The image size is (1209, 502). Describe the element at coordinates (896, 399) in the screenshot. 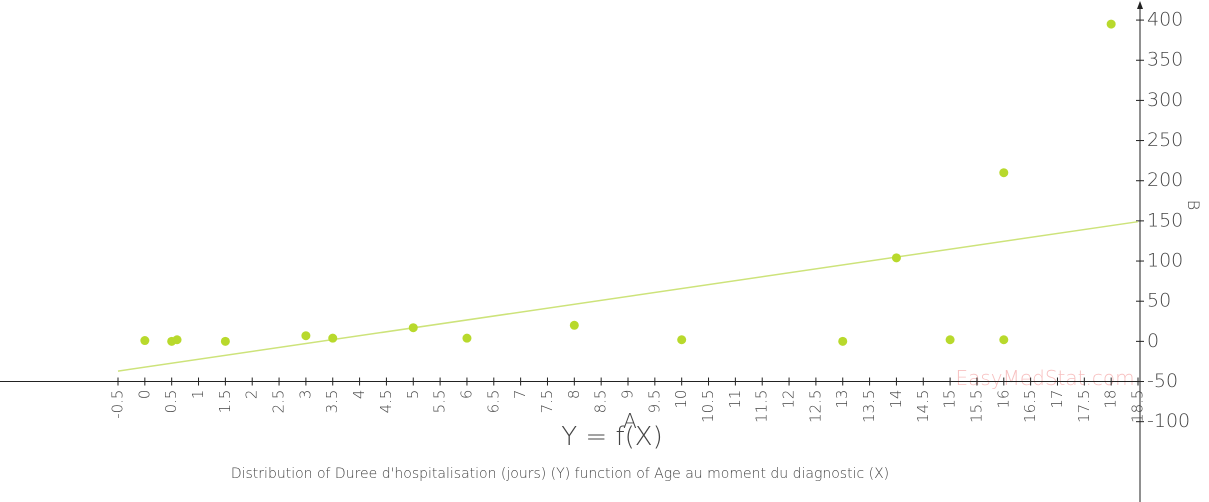

I see `x-tick-label: 14` at that location.